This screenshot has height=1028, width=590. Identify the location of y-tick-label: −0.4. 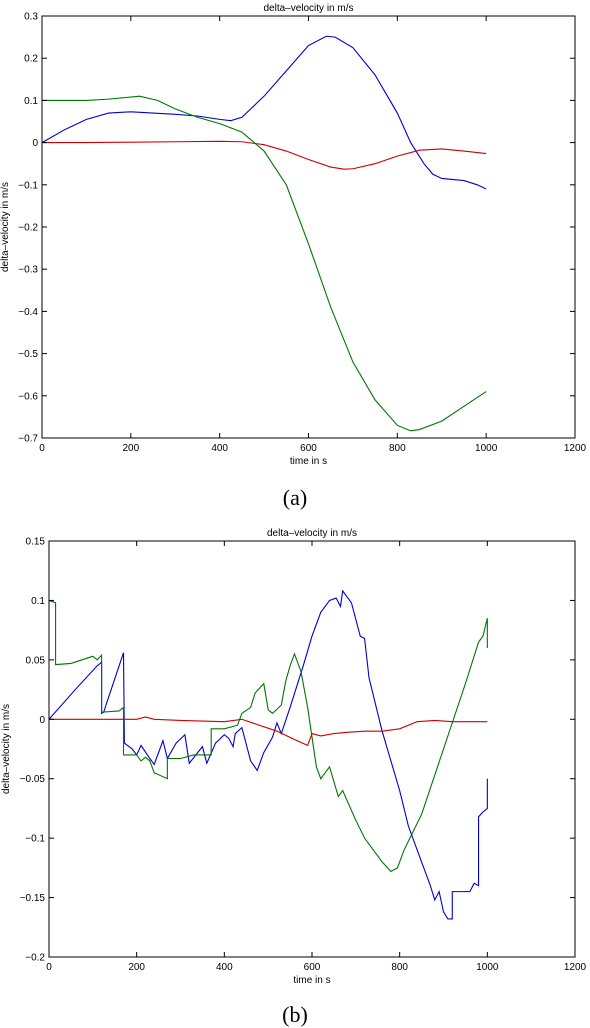
(28, 312).